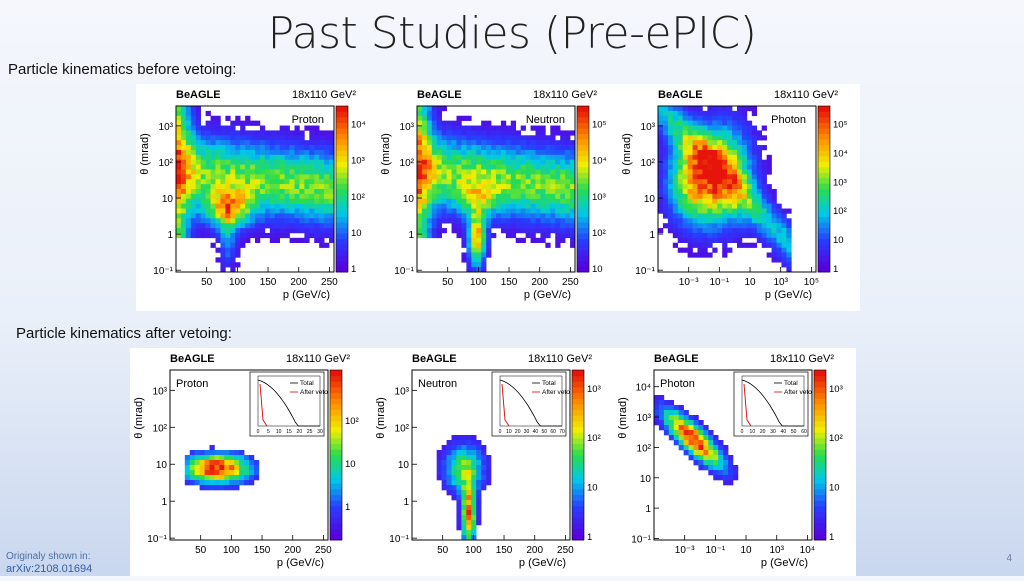 The height and width of the screenshot is (581, 1024). Describe the element at coordinates (358, 125) in the screenshot. I see `colorbar-tick-label: 10⁴` at that location.